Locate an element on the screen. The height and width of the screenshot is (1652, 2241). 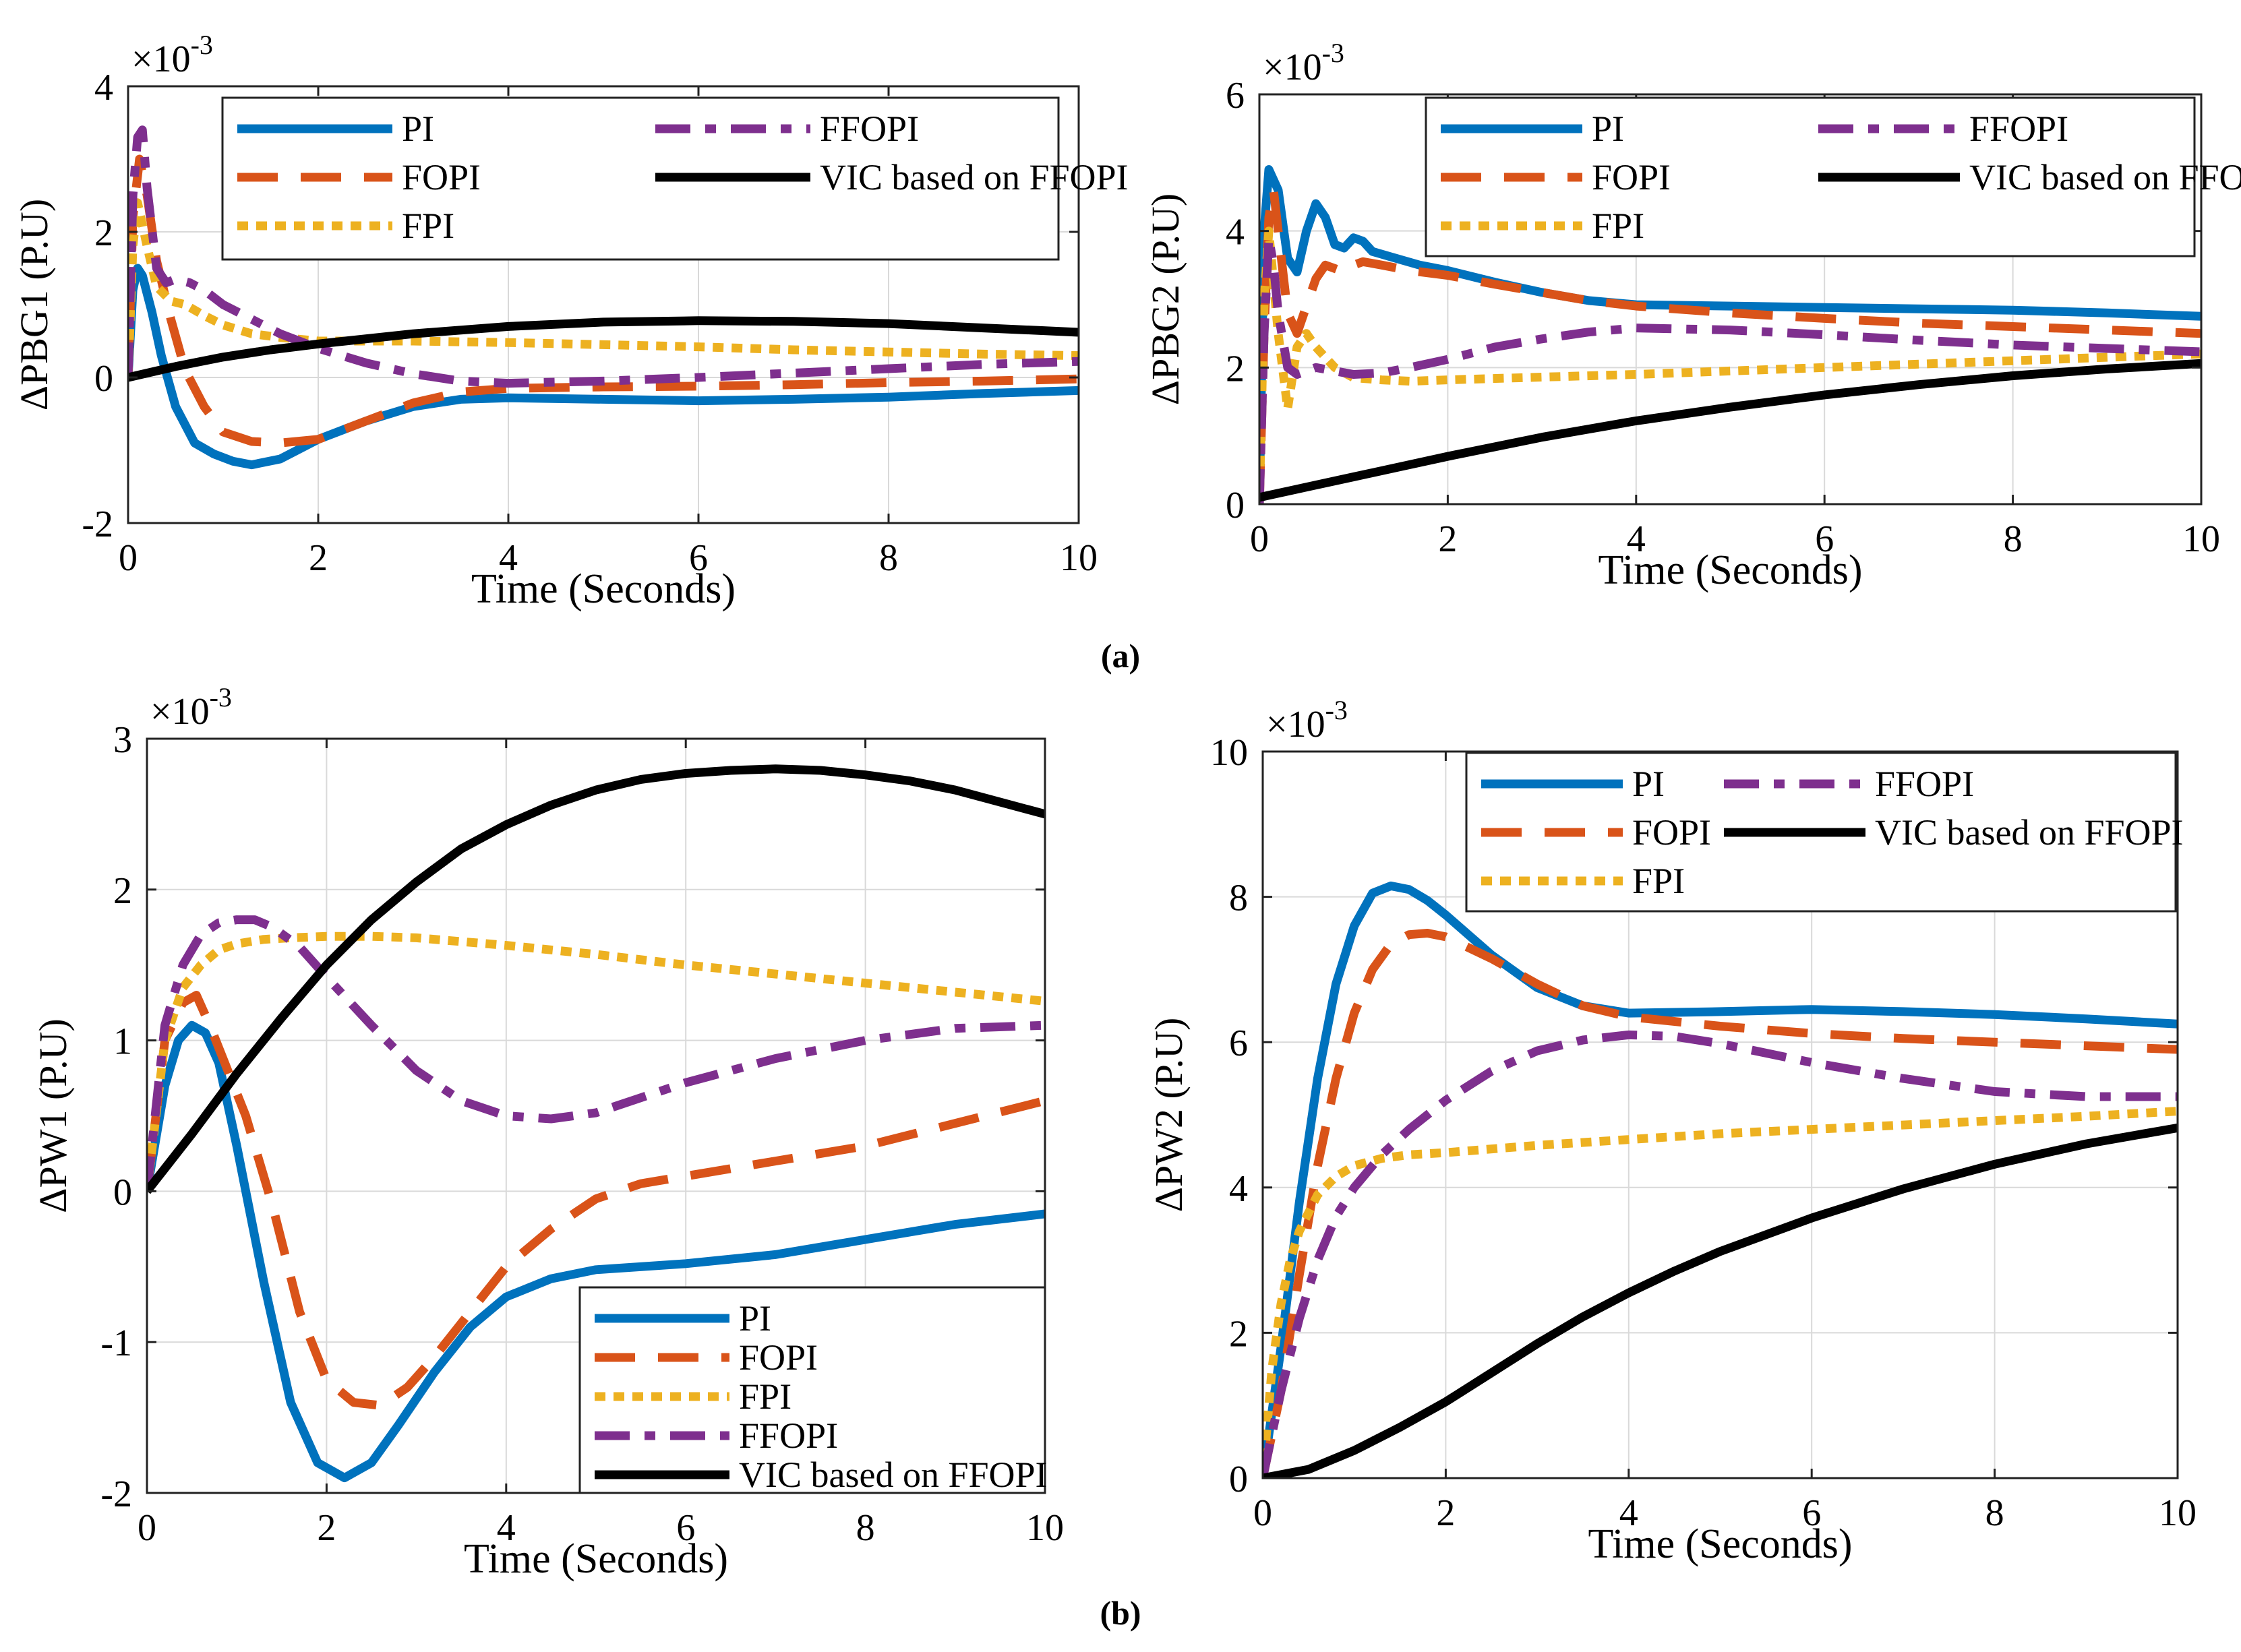
y-axis-label: ΔPBG1 (P.U) is located at coordinates (34, 304).